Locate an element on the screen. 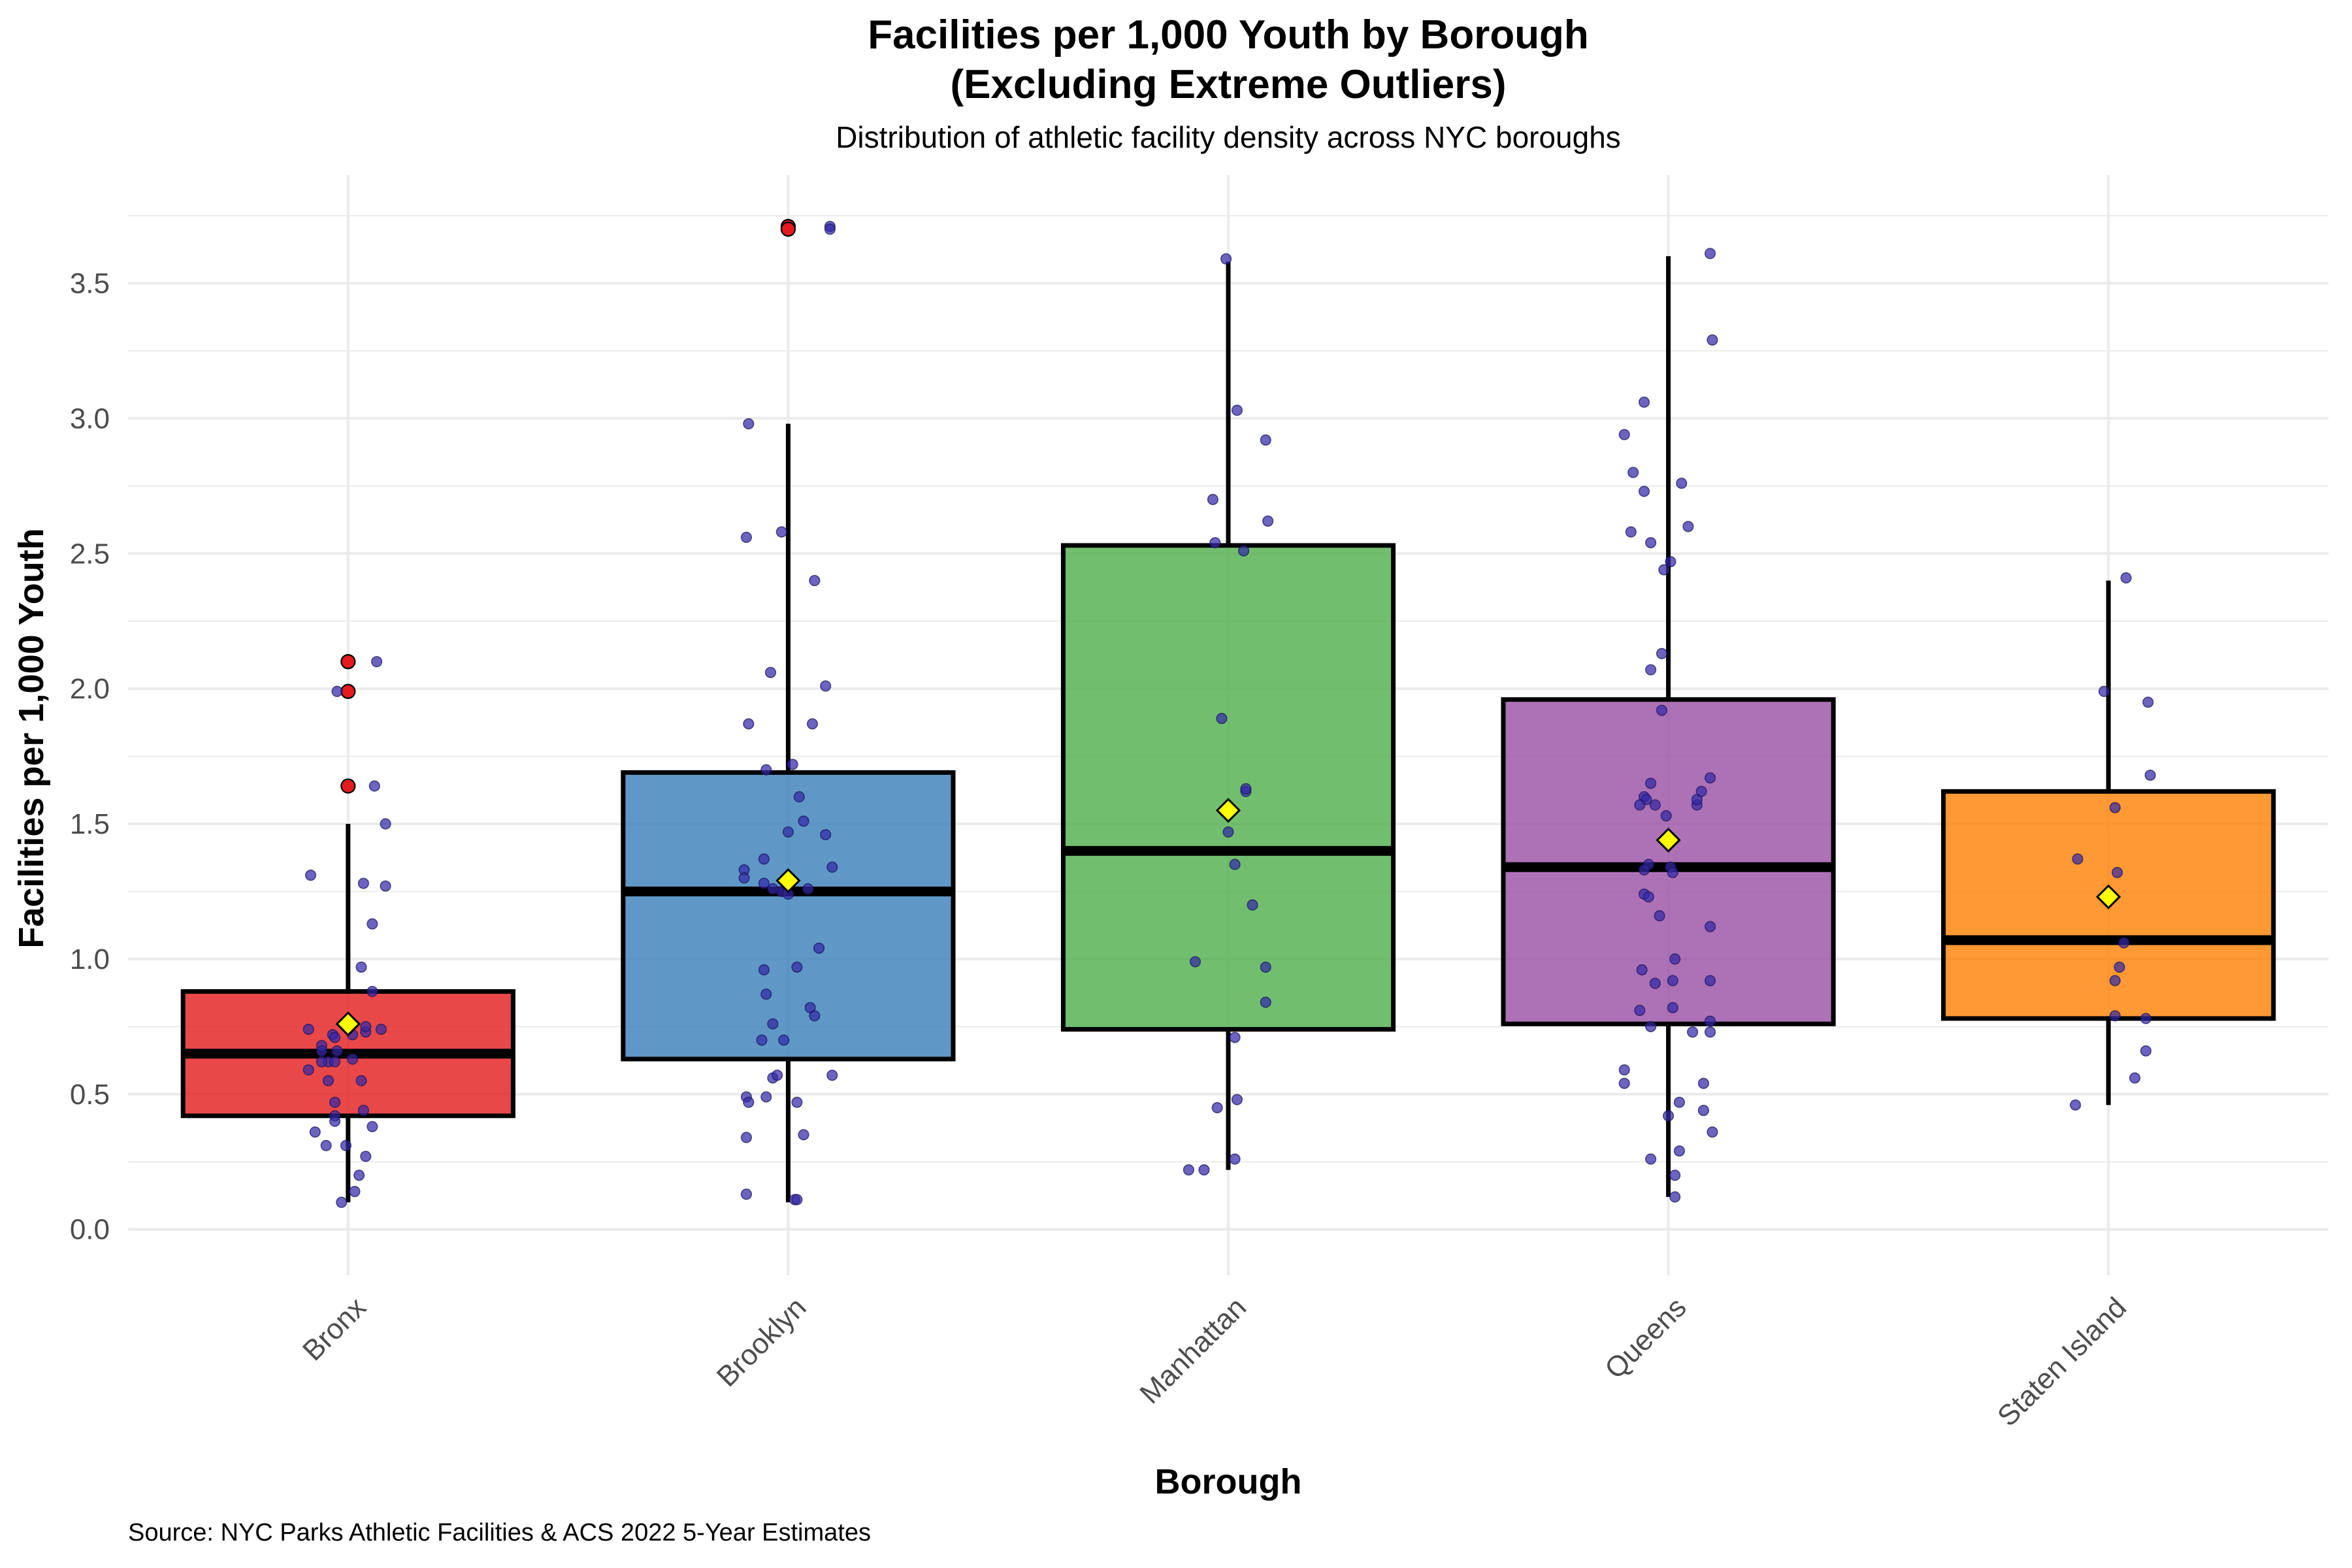 The height and width of the screenshot is (1568, 2352). box-group-bronx is located at coordinates (347, 931).